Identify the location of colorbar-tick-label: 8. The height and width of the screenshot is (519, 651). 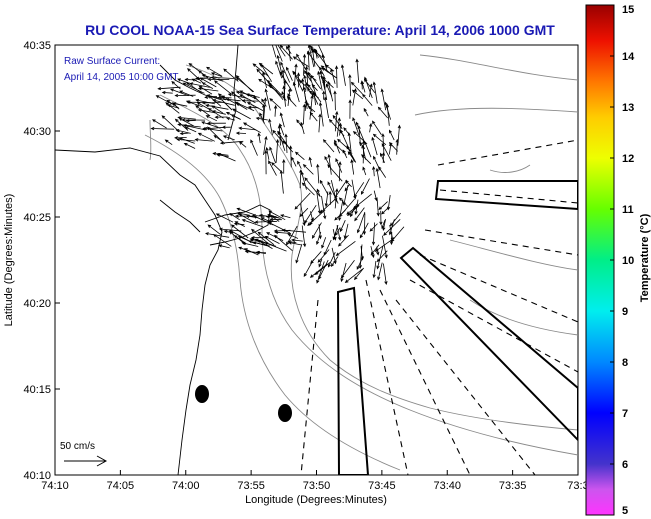
(625, 363).